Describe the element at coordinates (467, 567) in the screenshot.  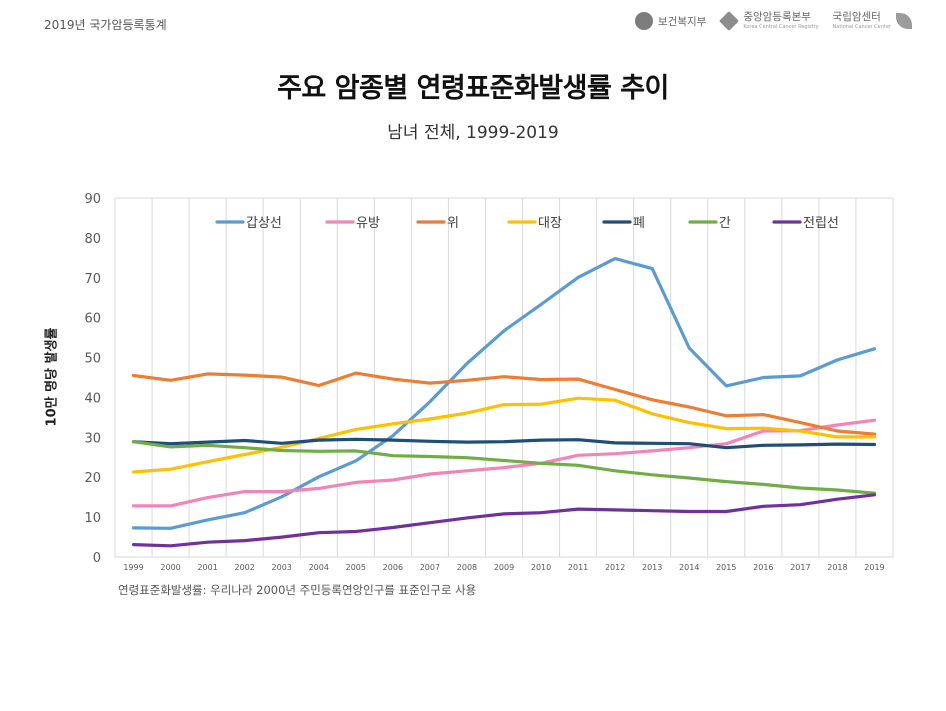
I see `x-tick-label: 2008` at that location.